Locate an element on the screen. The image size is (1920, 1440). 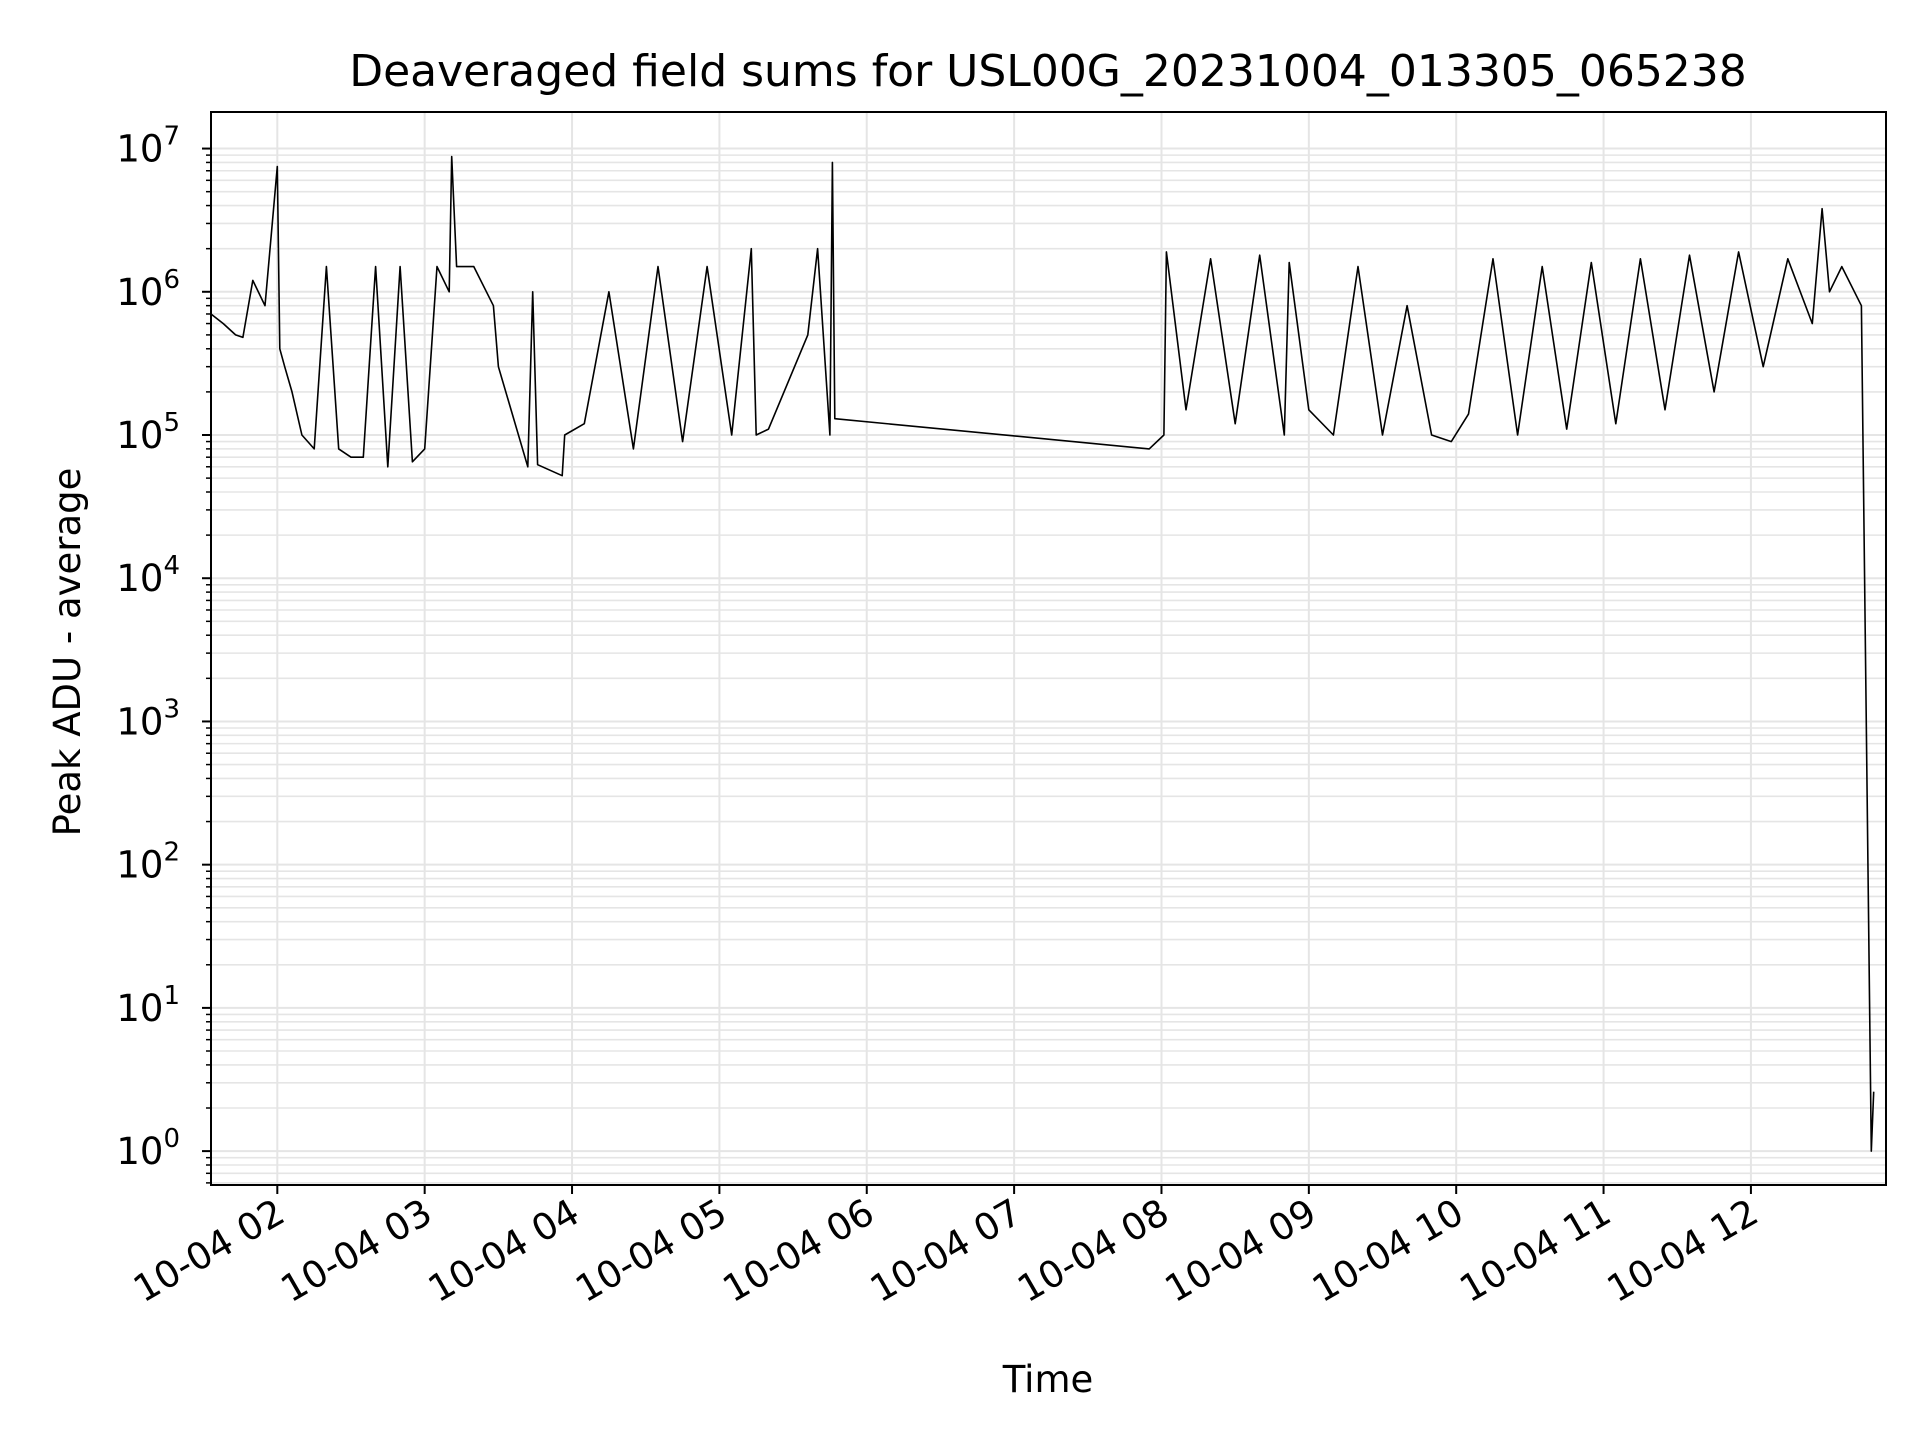
y-tick-label: 10² is located at coordinates (148, 862).